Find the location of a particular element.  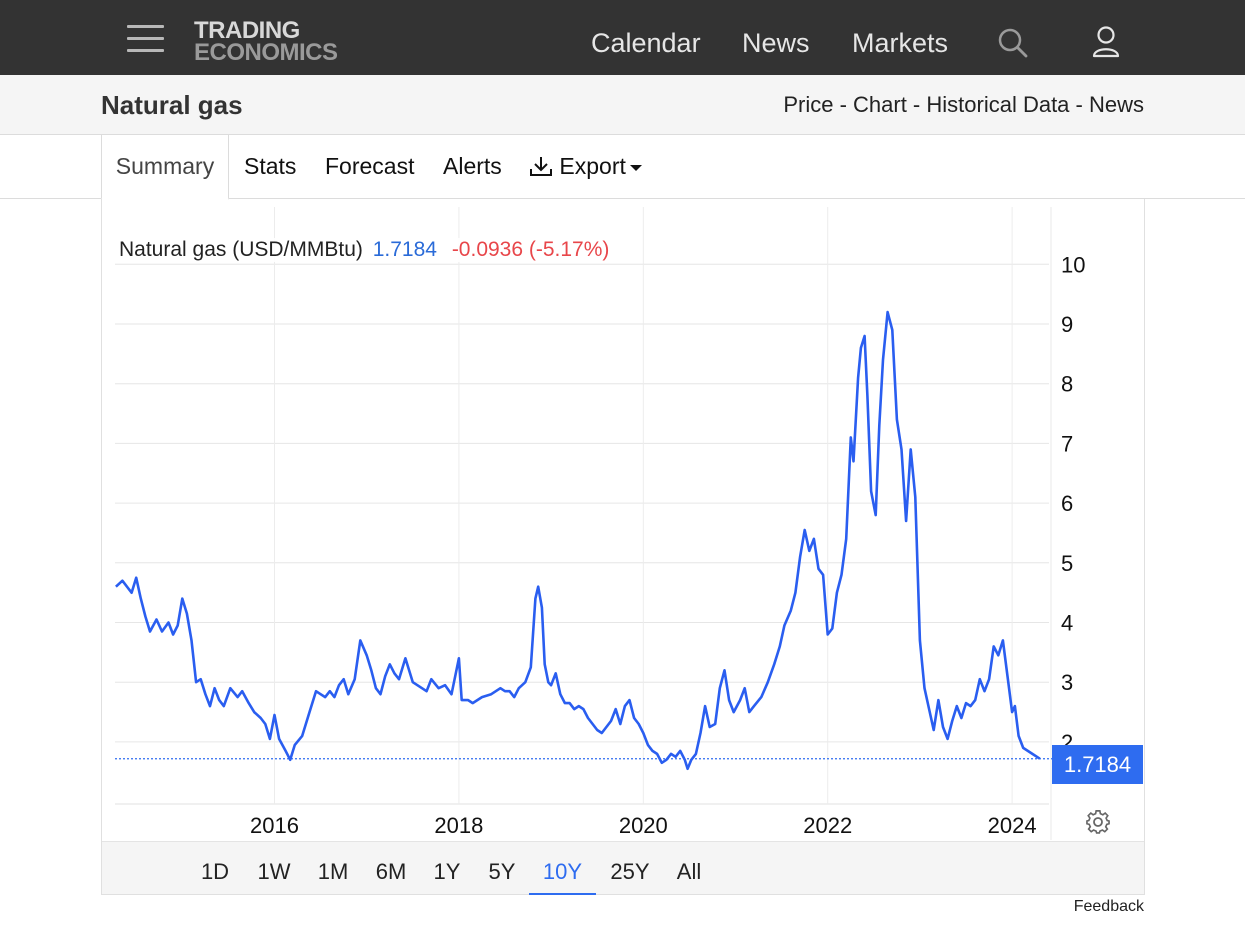

crumb-news: News is located at coordinates (1116, 104).